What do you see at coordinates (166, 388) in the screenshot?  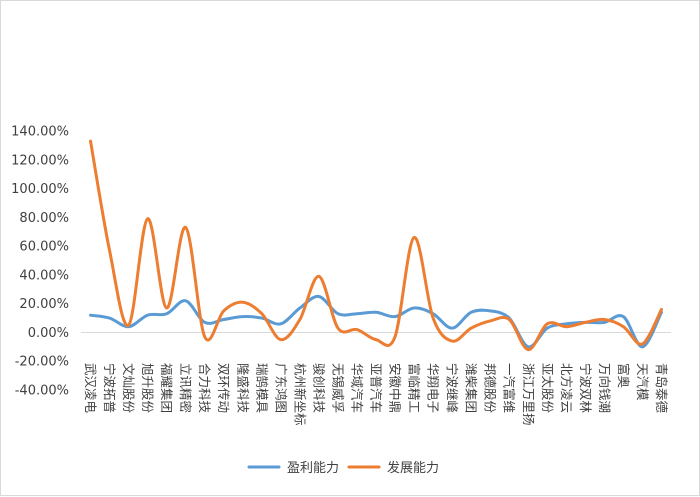 I see `x-tick-label: 福耀集团` at bounding box center [166, 388].